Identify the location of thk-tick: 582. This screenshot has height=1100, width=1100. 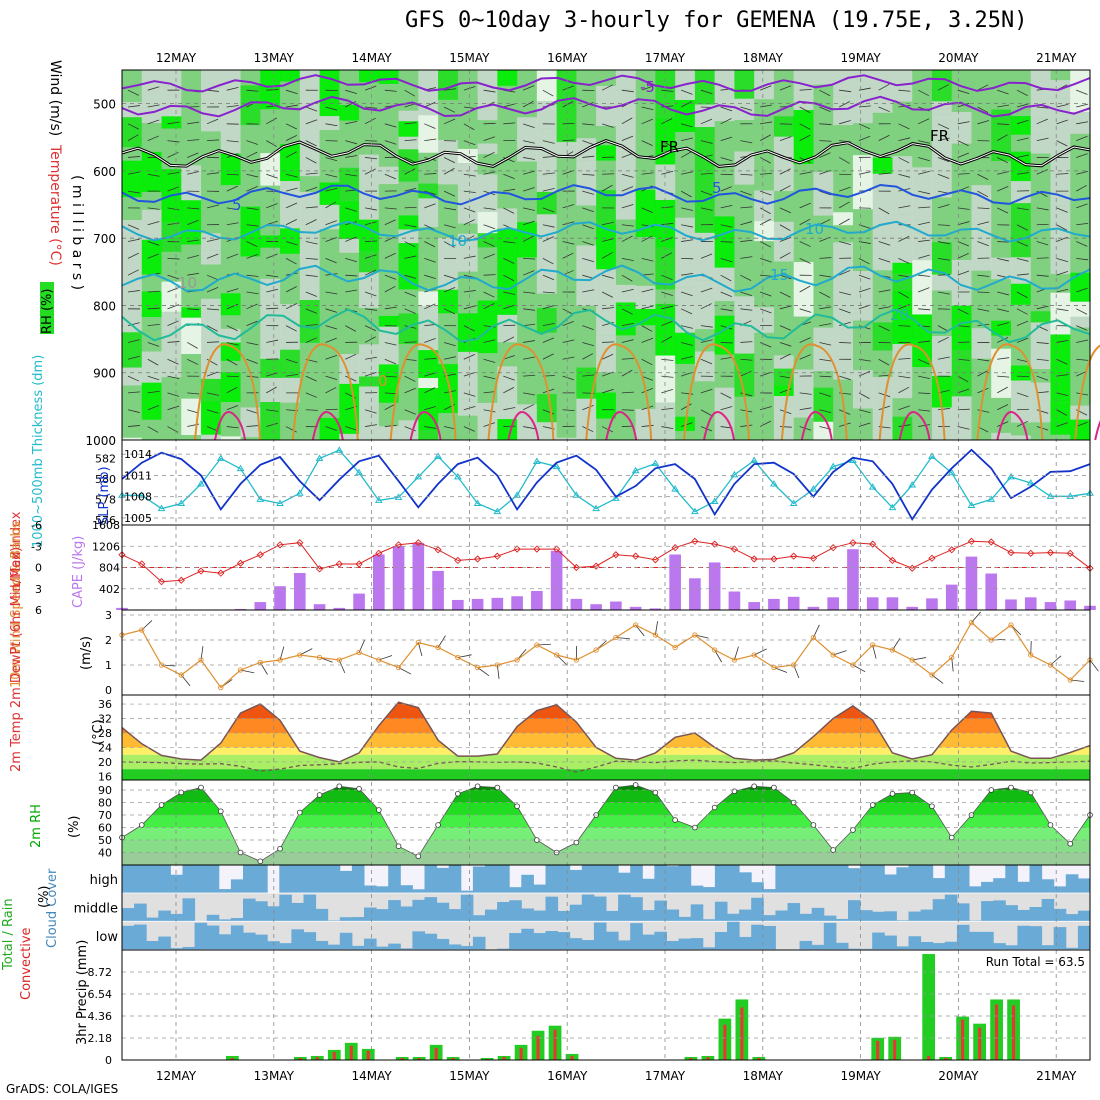
(105, 458).